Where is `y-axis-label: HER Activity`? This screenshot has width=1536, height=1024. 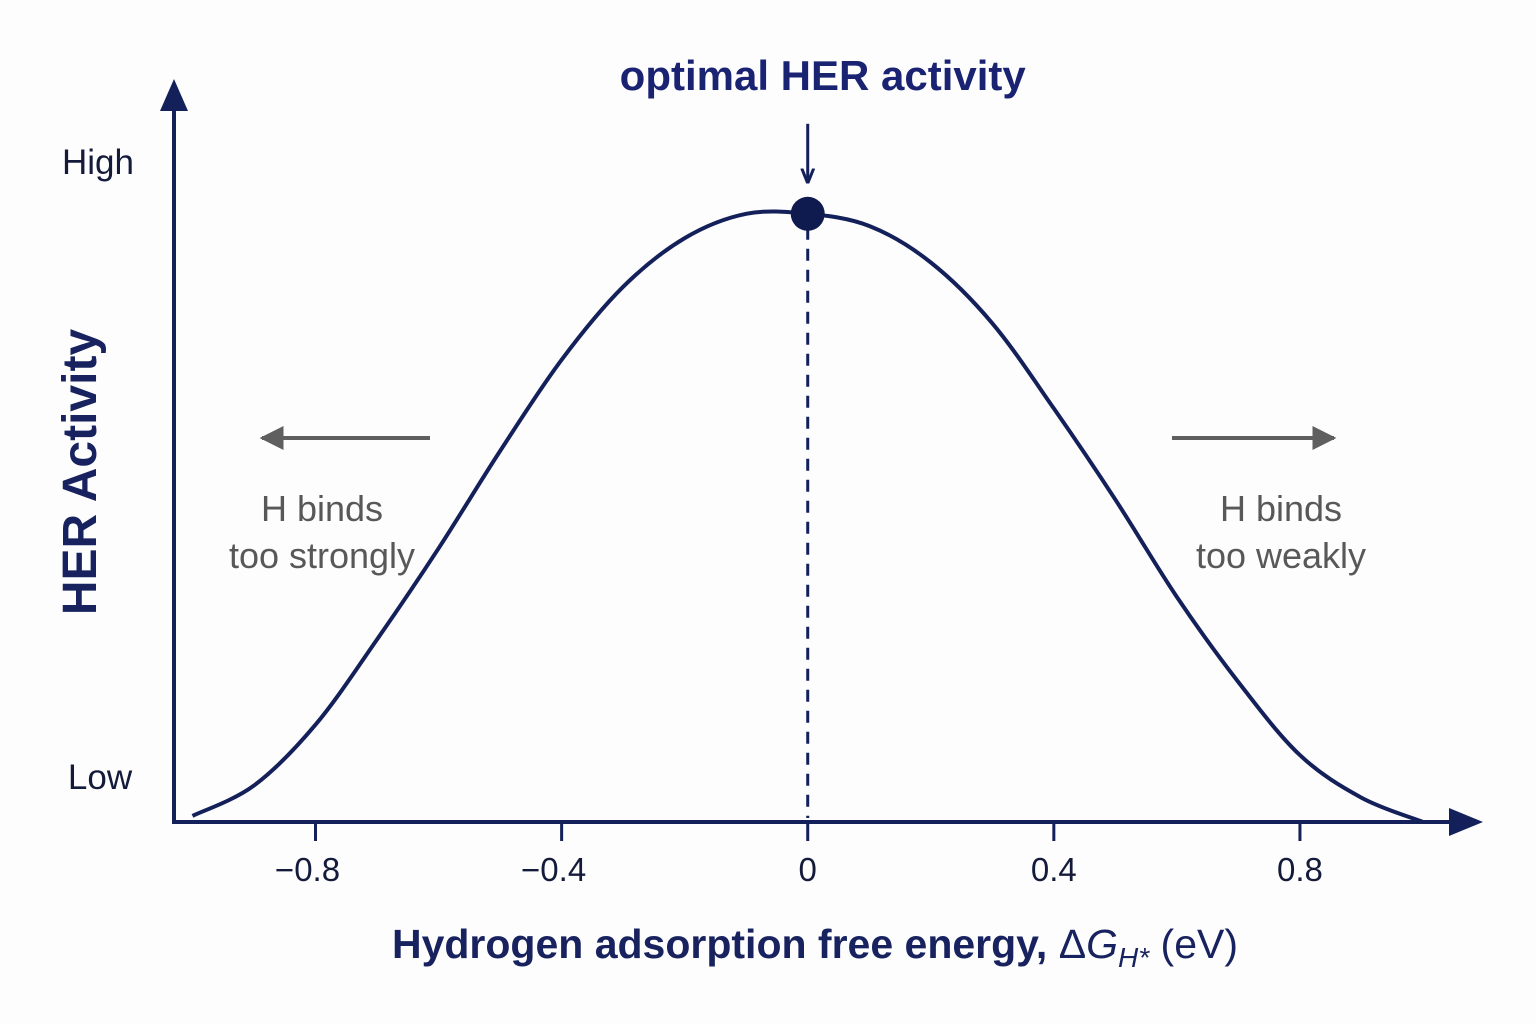
y-axis-label: HER Activity is located at coordinates (80, 472).